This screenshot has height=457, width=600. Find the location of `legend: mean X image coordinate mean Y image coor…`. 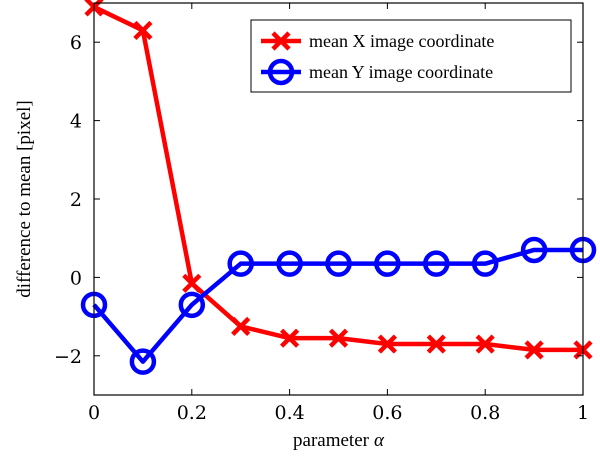

legend: mean X image coordinate mean Y image coor… is located at coordinates (411, 56).